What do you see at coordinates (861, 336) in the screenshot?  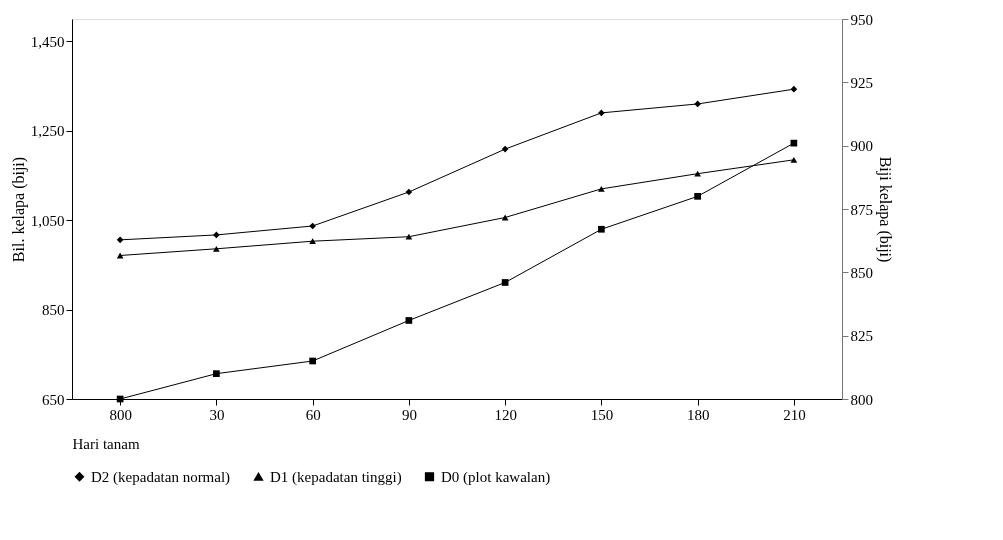 I see `y2-tick-label: 825` at bounding box center [861, 336].